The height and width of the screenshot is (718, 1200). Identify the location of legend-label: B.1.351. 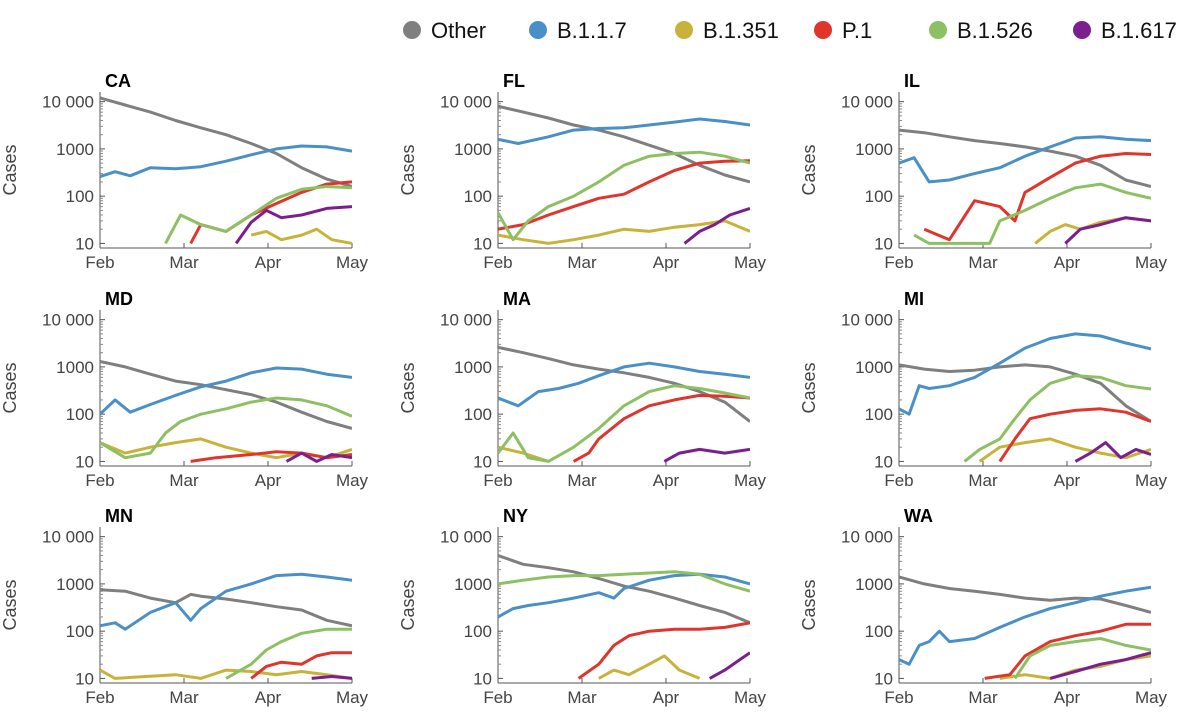
(741, 30).